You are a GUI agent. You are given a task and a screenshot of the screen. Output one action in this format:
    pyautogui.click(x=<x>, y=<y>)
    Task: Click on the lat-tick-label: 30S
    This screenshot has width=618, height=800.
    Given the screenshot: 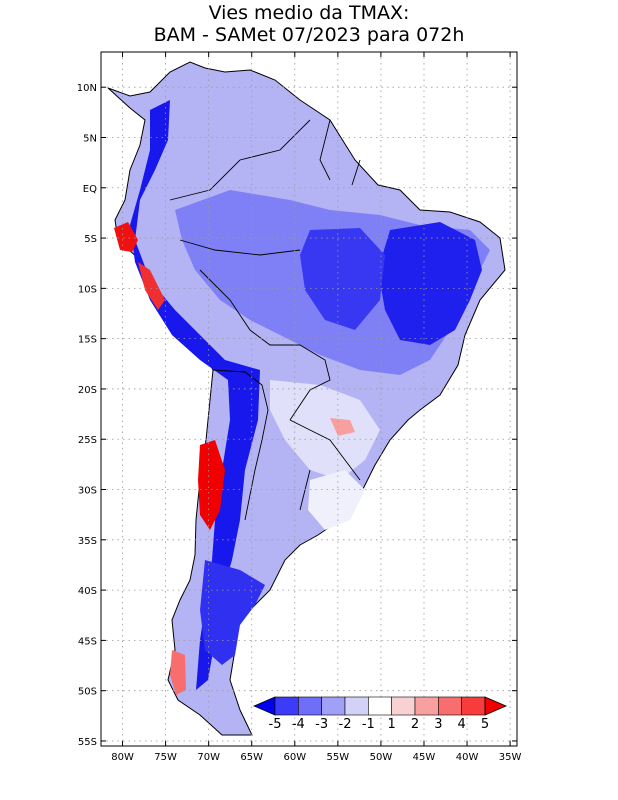 What is the action you would take?
    pyautogui.click(x=87, y=491)
    